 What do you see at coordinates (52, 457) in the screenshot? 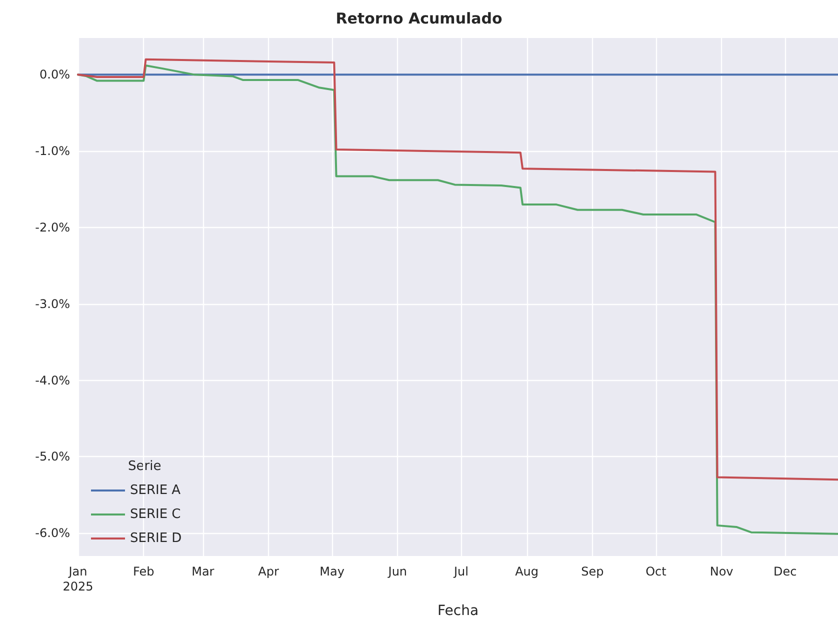
I see `y-tick-label: -5.0%` at bounding box center [52, 457].